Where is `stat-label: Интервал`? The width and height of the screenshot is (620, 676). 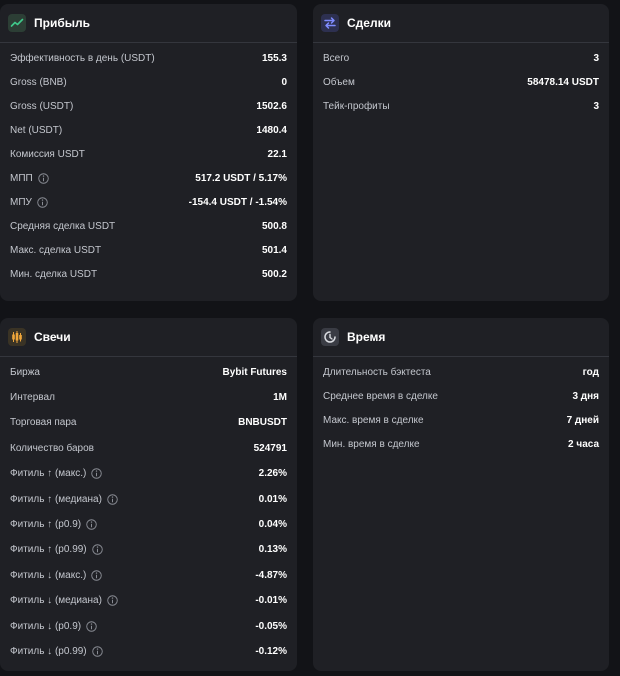 stat-label: Интервал is located at coordinates (32, 397).